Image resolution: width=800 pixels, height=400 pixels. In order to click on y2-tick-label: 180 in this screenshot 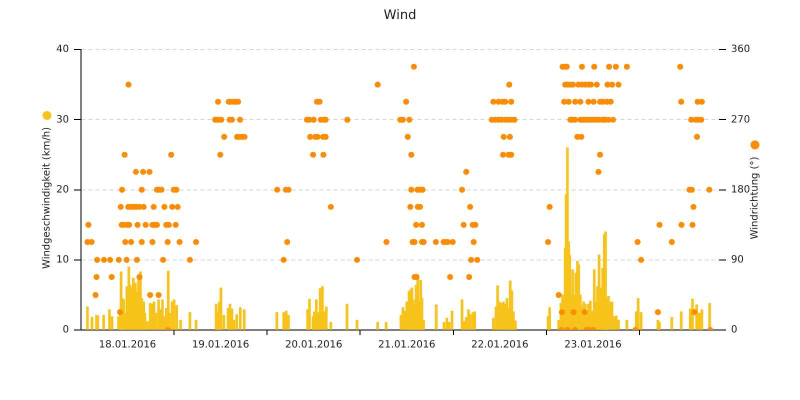, I will do `click(740, 190)`.